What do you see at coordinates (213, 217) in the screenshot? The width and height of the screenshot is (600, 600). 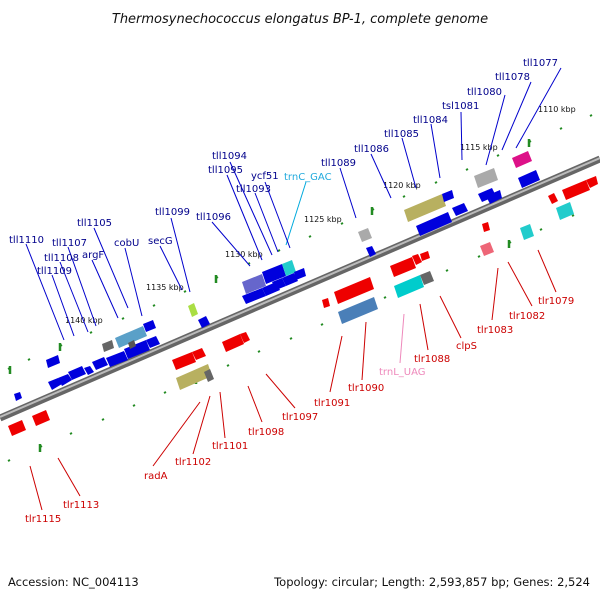 I see `gene-label: tll1096` at bounding box center [213, 217].